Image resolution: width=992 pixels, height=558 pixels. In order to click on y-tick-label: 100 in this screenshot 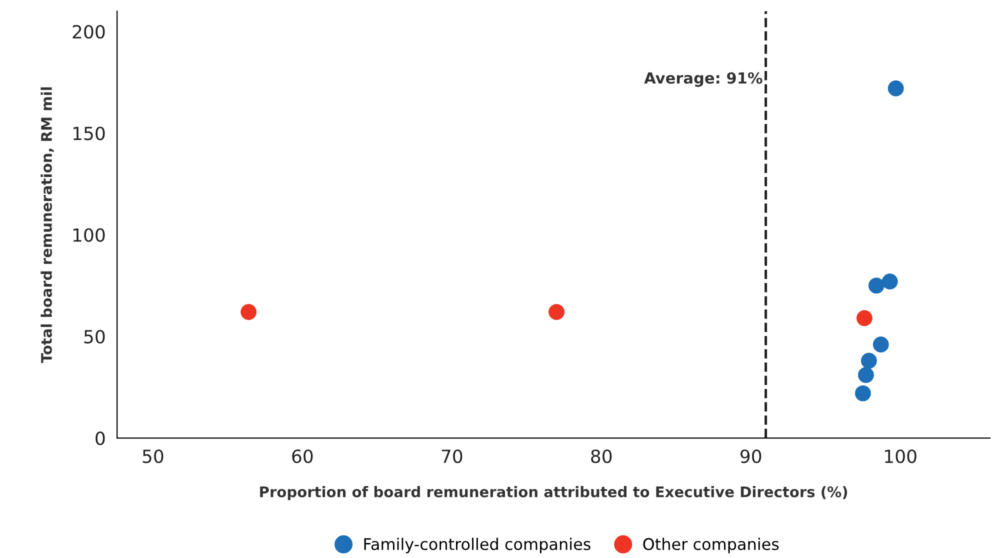, I will do `click(89, 235)`.